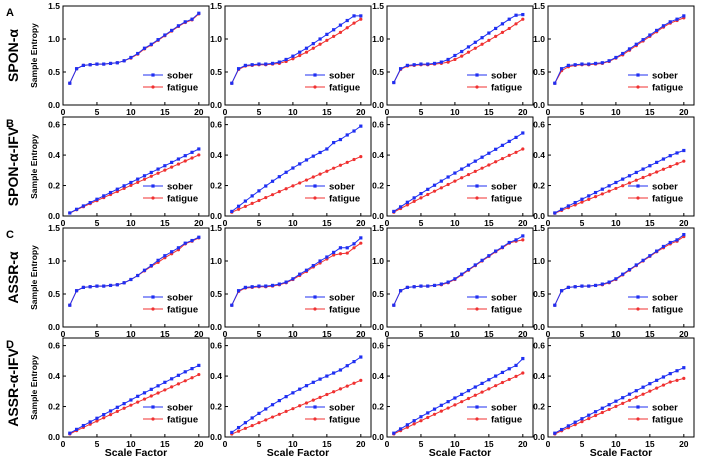 The image size is (708, 463). Describe the element at coordinates (539, 155) in the screenshot. I see `y-tick-label: 0.4` at that location.